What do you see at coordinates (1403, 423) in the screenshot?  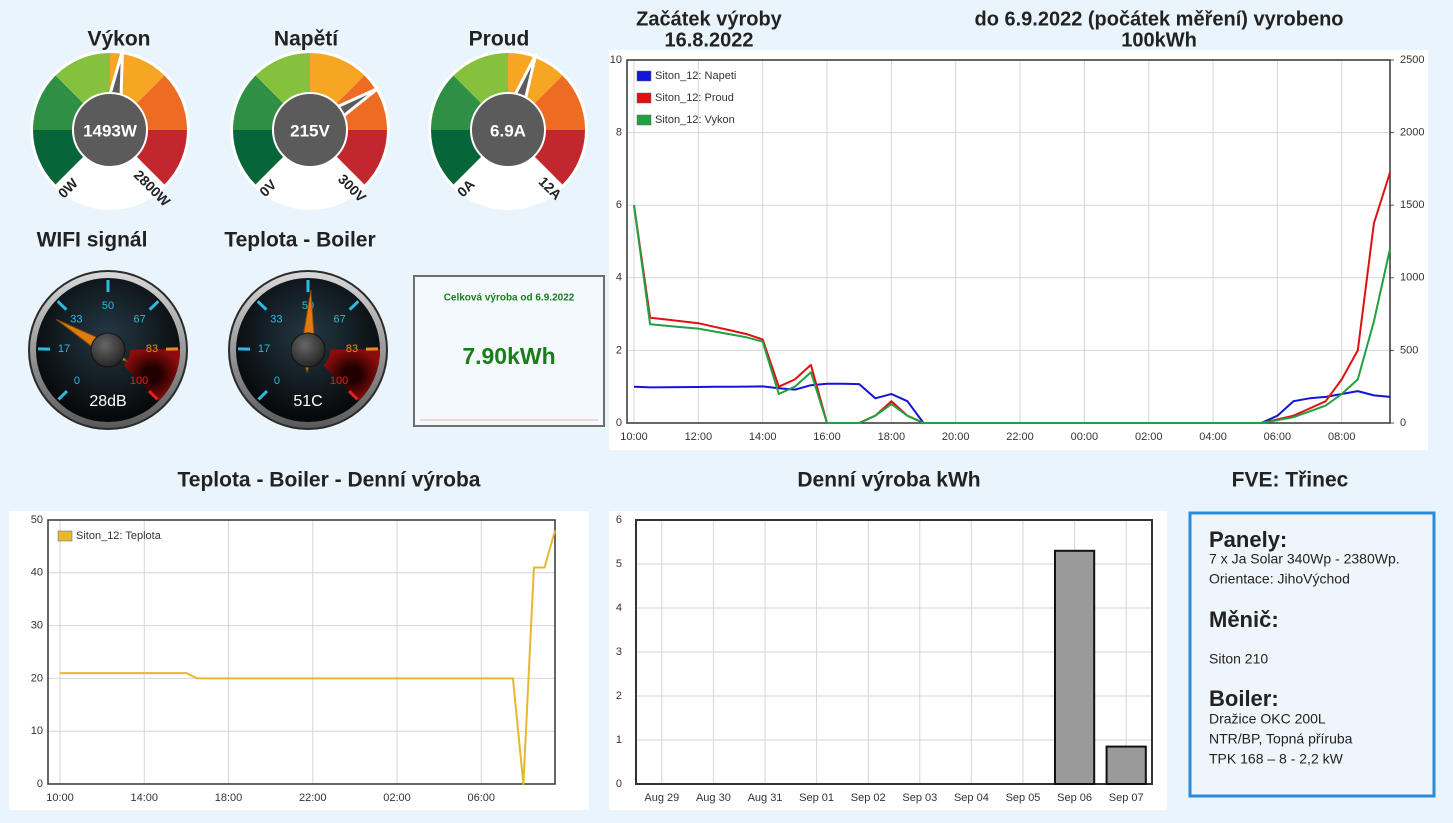 I see `y2-tick-label: 0` at bounding box center [1403, 423].